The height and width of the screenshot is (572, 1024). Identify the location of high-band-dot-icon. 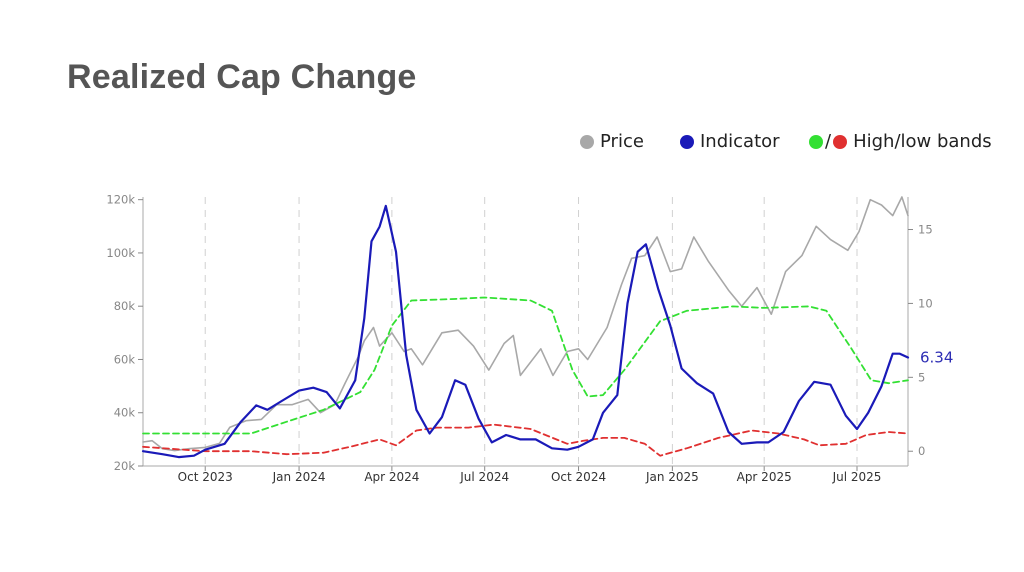
(816, 141).